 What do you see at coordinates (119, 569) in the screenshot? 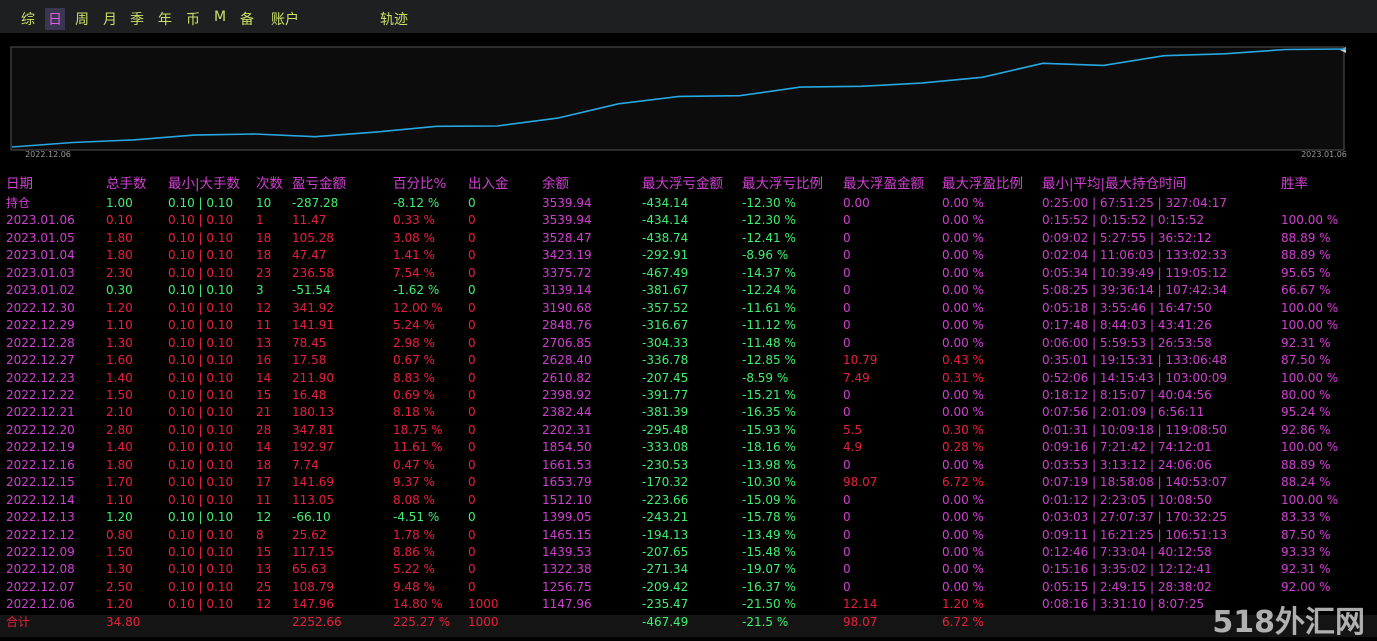
I see `cell-value: 1.30` at bounding box center [119, 569].